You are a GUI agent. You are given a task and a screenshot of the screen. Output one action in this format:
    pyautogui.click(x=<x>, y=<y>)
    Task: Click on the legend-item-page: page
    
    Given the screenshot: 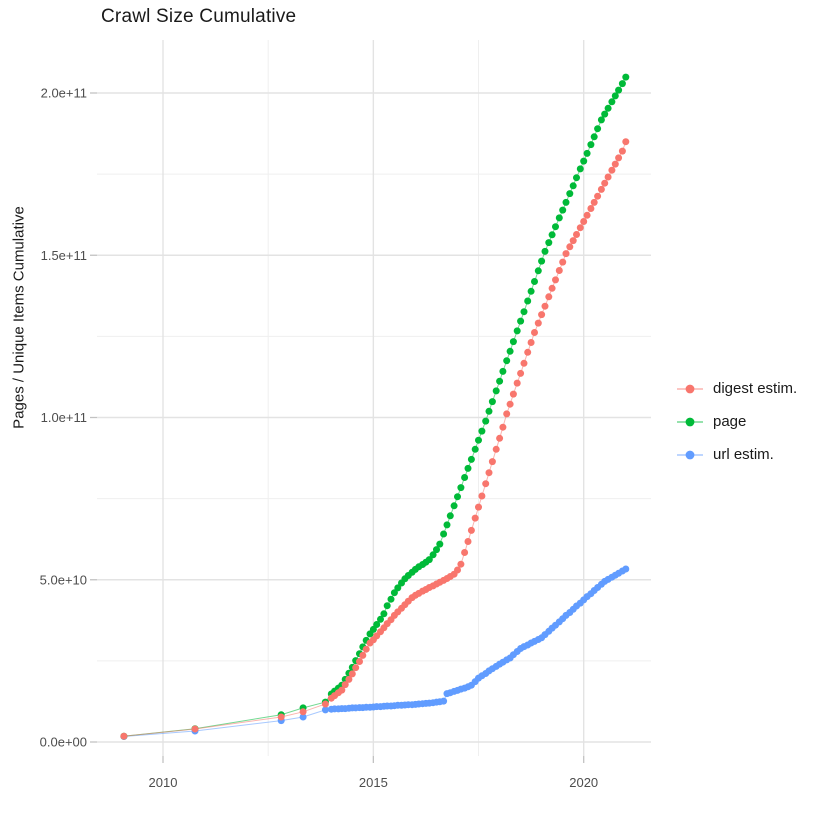 What is the action you would take?
    pyautogui.click(x=736, y=421)
    